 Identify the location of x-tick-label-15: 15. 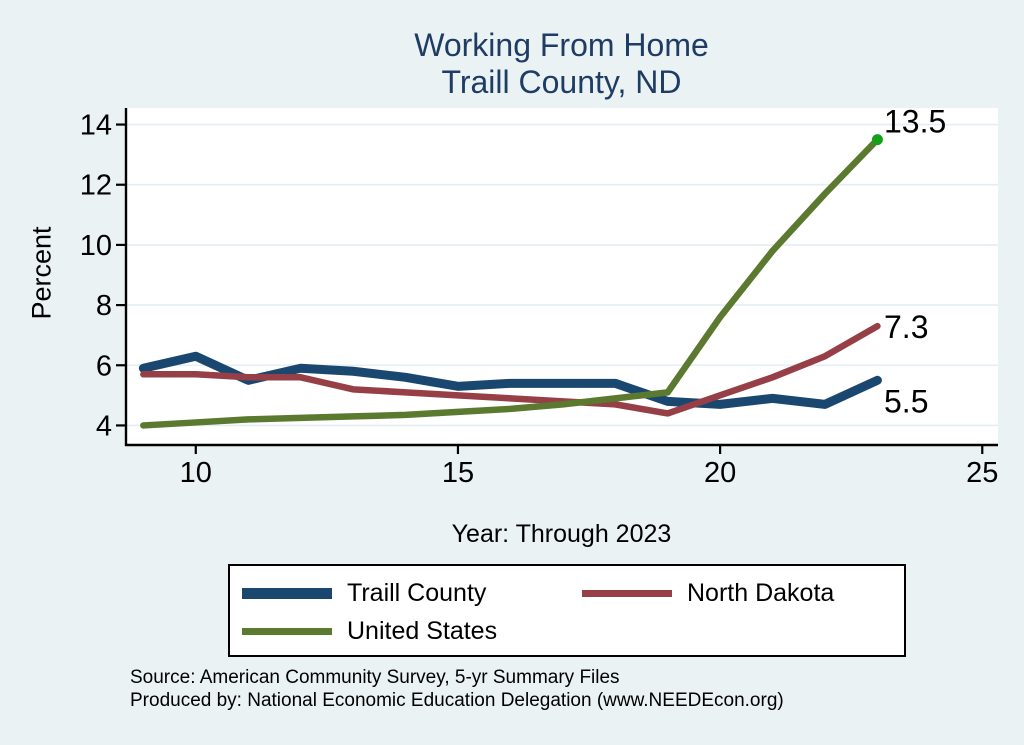
(458, 471).